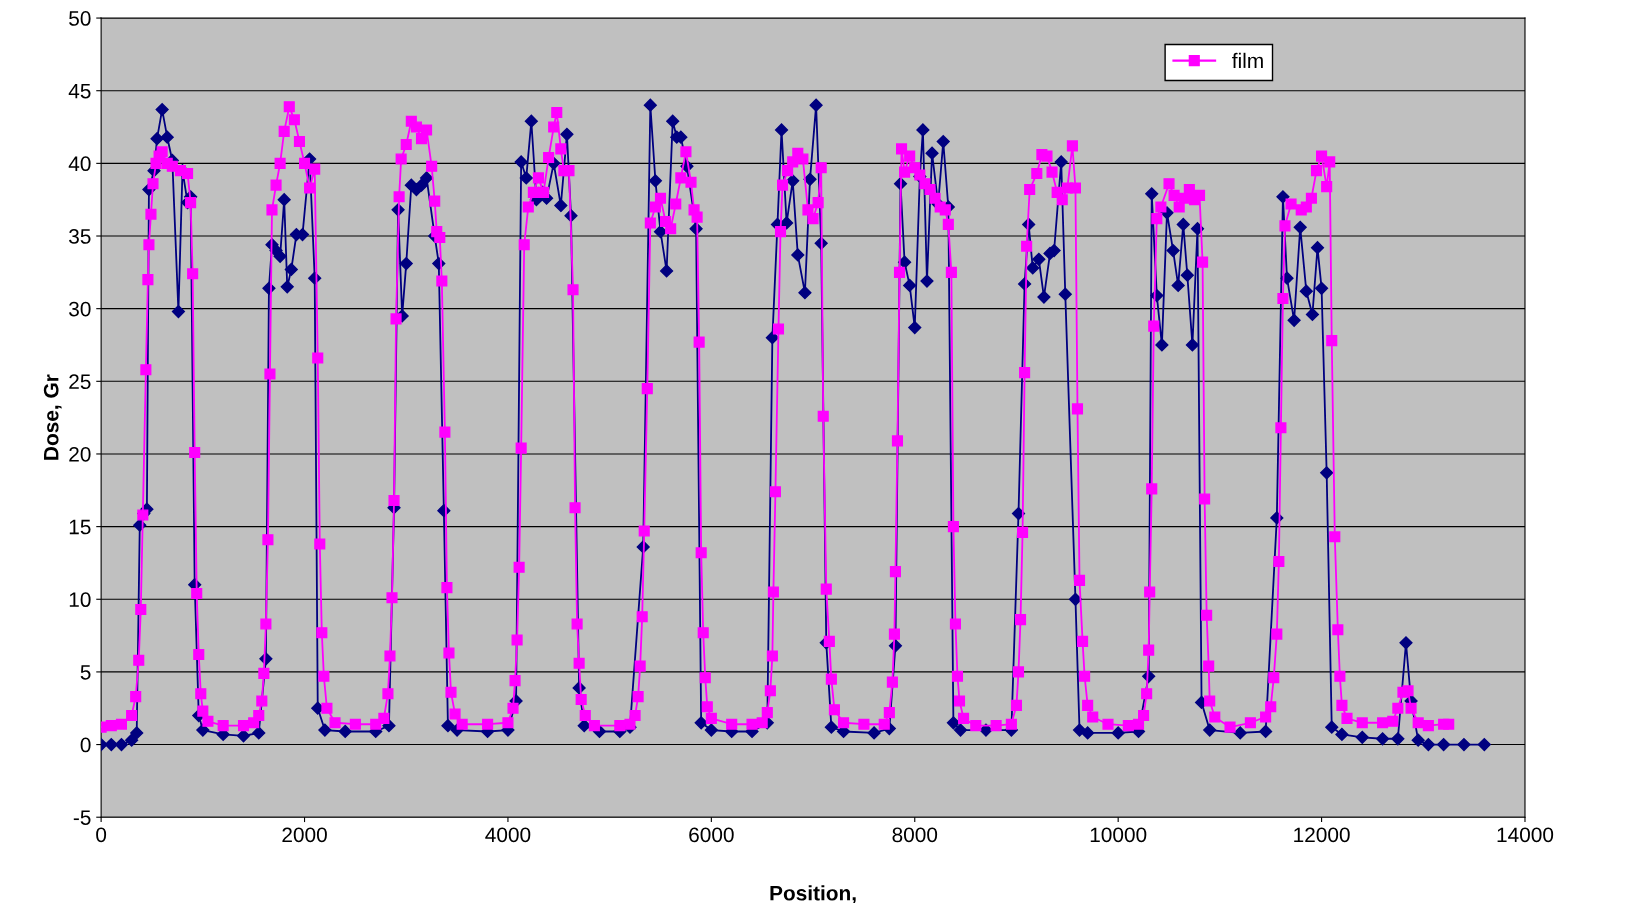 The width and height of the screenshot is (1631, 903). Describe the element at coordinates (80, 454) in the screenshot. I see `y-tick-label: 20` at that location.